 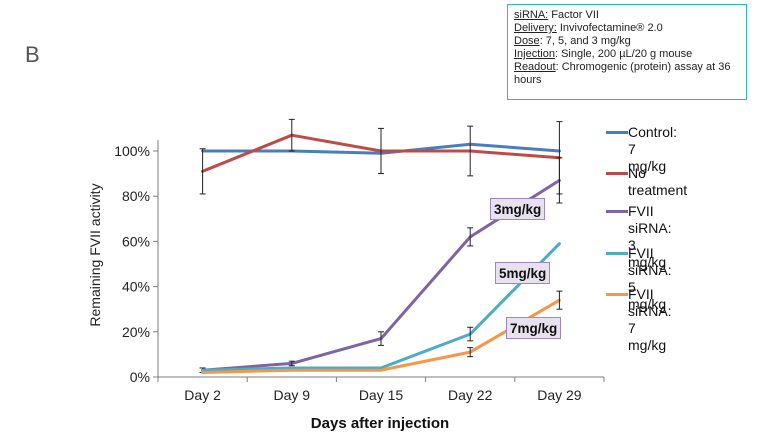 I want to click on y-tick-label: 100%, so click(x=132, y=151).